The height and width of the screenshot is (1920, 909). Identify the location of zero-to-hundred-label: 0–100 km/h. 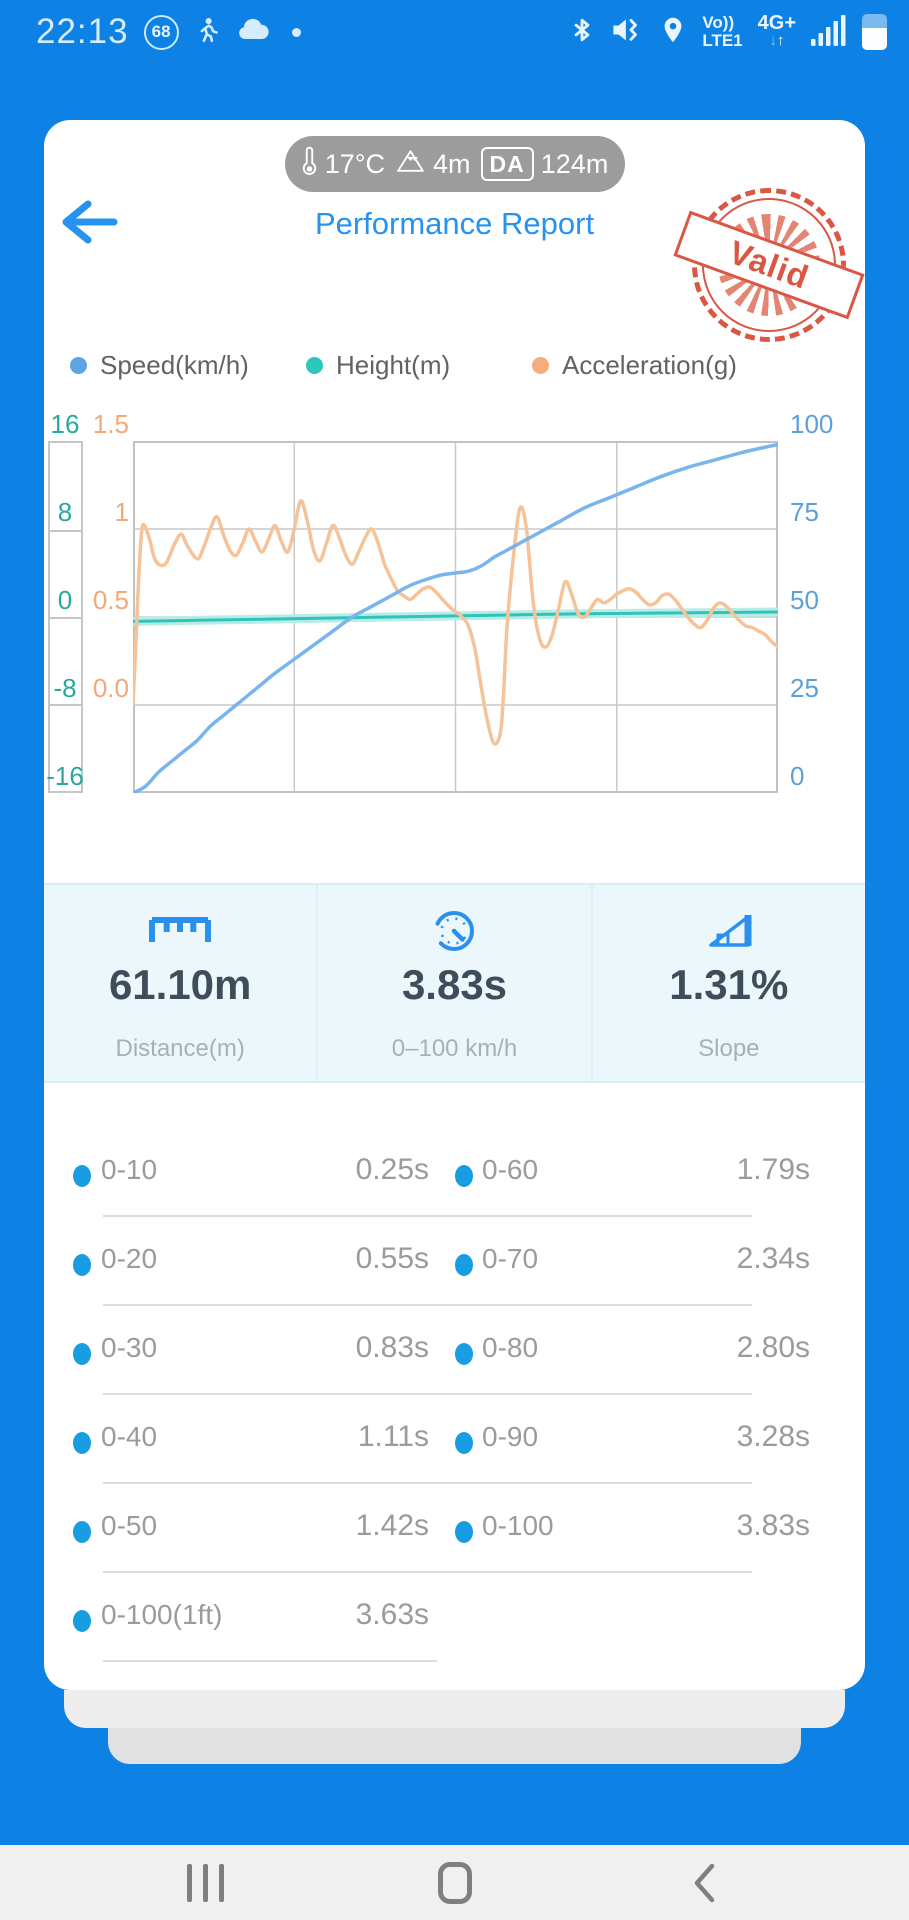
(454, 1048).